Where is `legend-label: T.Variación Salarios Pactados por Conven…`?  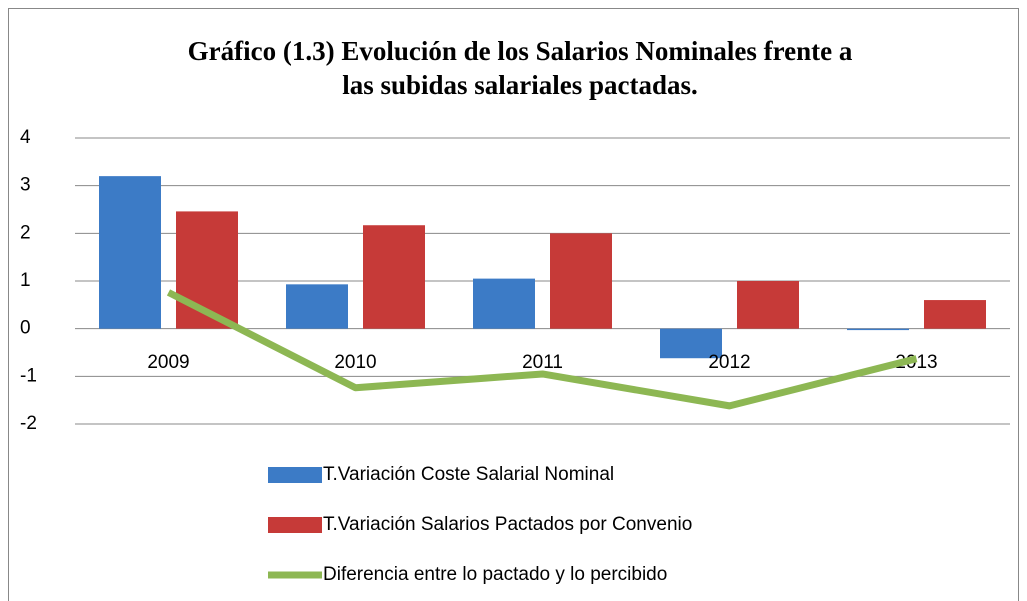 legend-label: T.Variación Salarios Pactados por Conven… is located at coordinates (507, 524).